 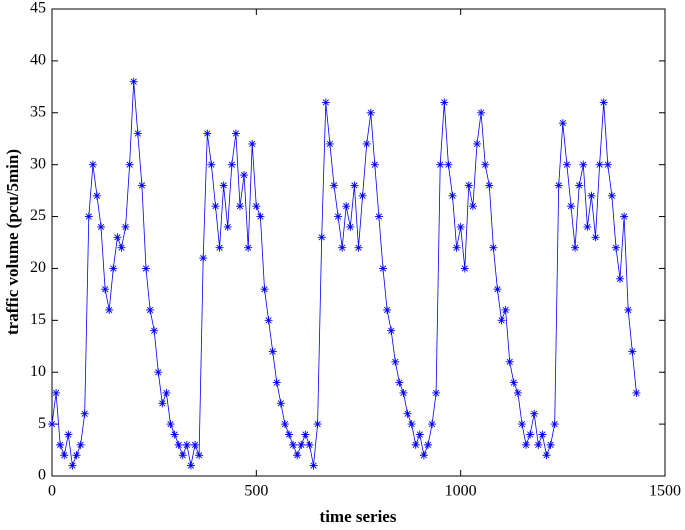 I want to click on y-tick-label: 5, so click(x=42, y=423).